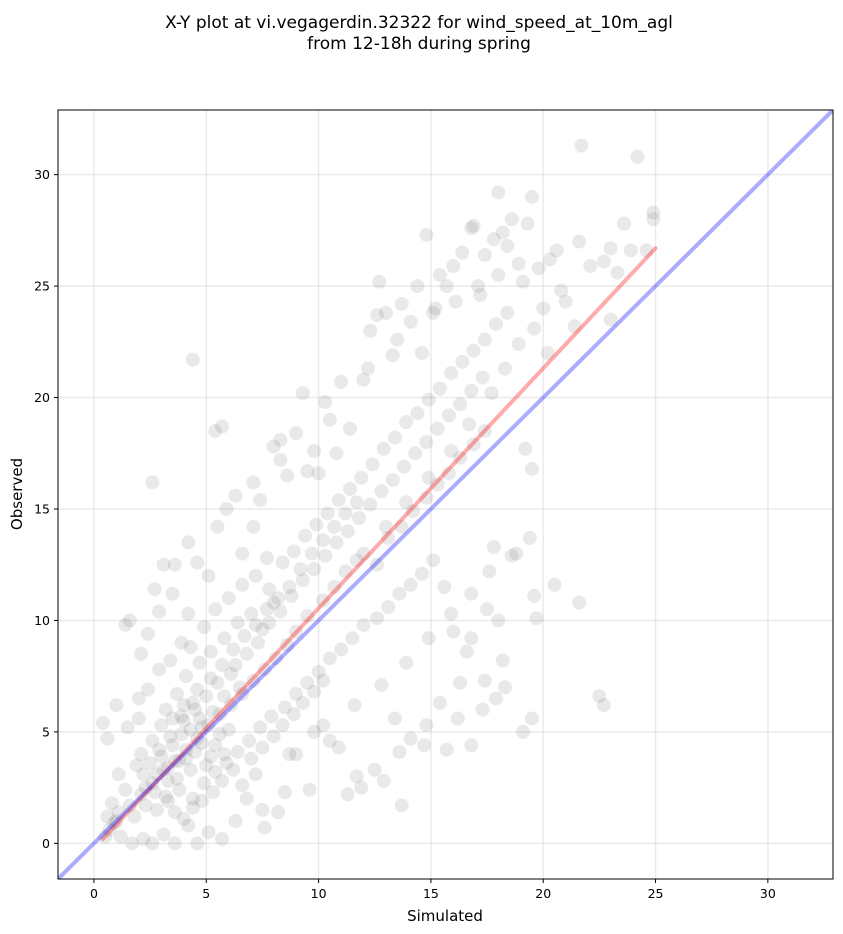 The height and width of the screenshot is (934, 843). I want to click on x-tick-label: 10, so click(319, 893).